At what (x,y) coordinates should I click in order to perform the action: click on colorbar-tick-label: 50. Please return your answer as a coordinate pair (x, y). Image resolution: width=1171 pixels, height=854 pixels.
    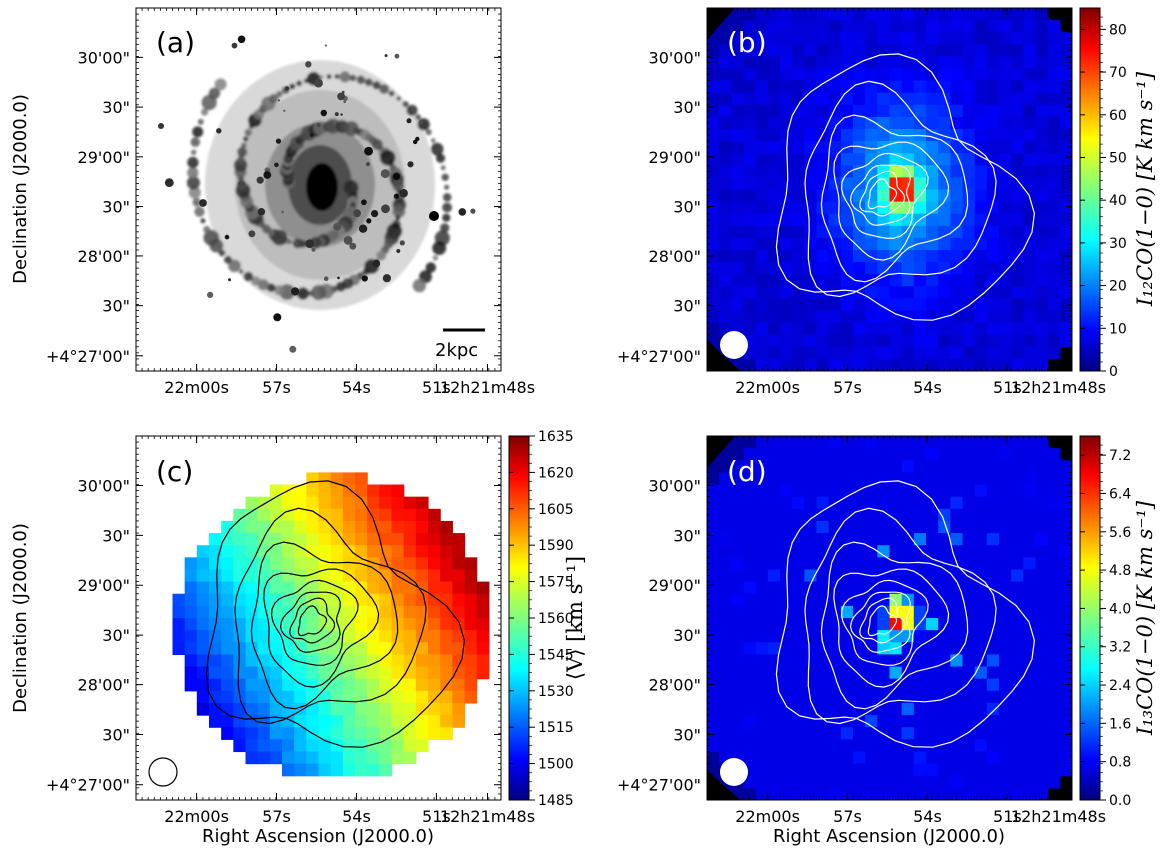
    Looking at the image, I should click on (1118, 158).